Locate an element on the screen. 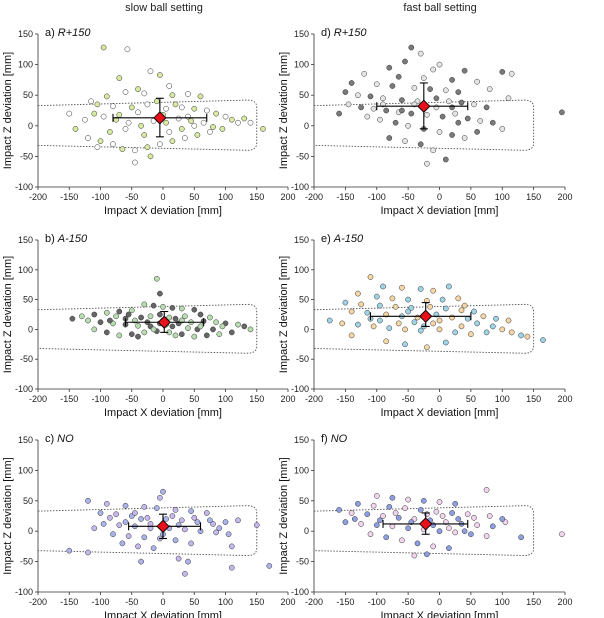 The width and height of the screenshot is (604, 618). column-title-slow: slow ball setting is located at coordinates (164, 8).